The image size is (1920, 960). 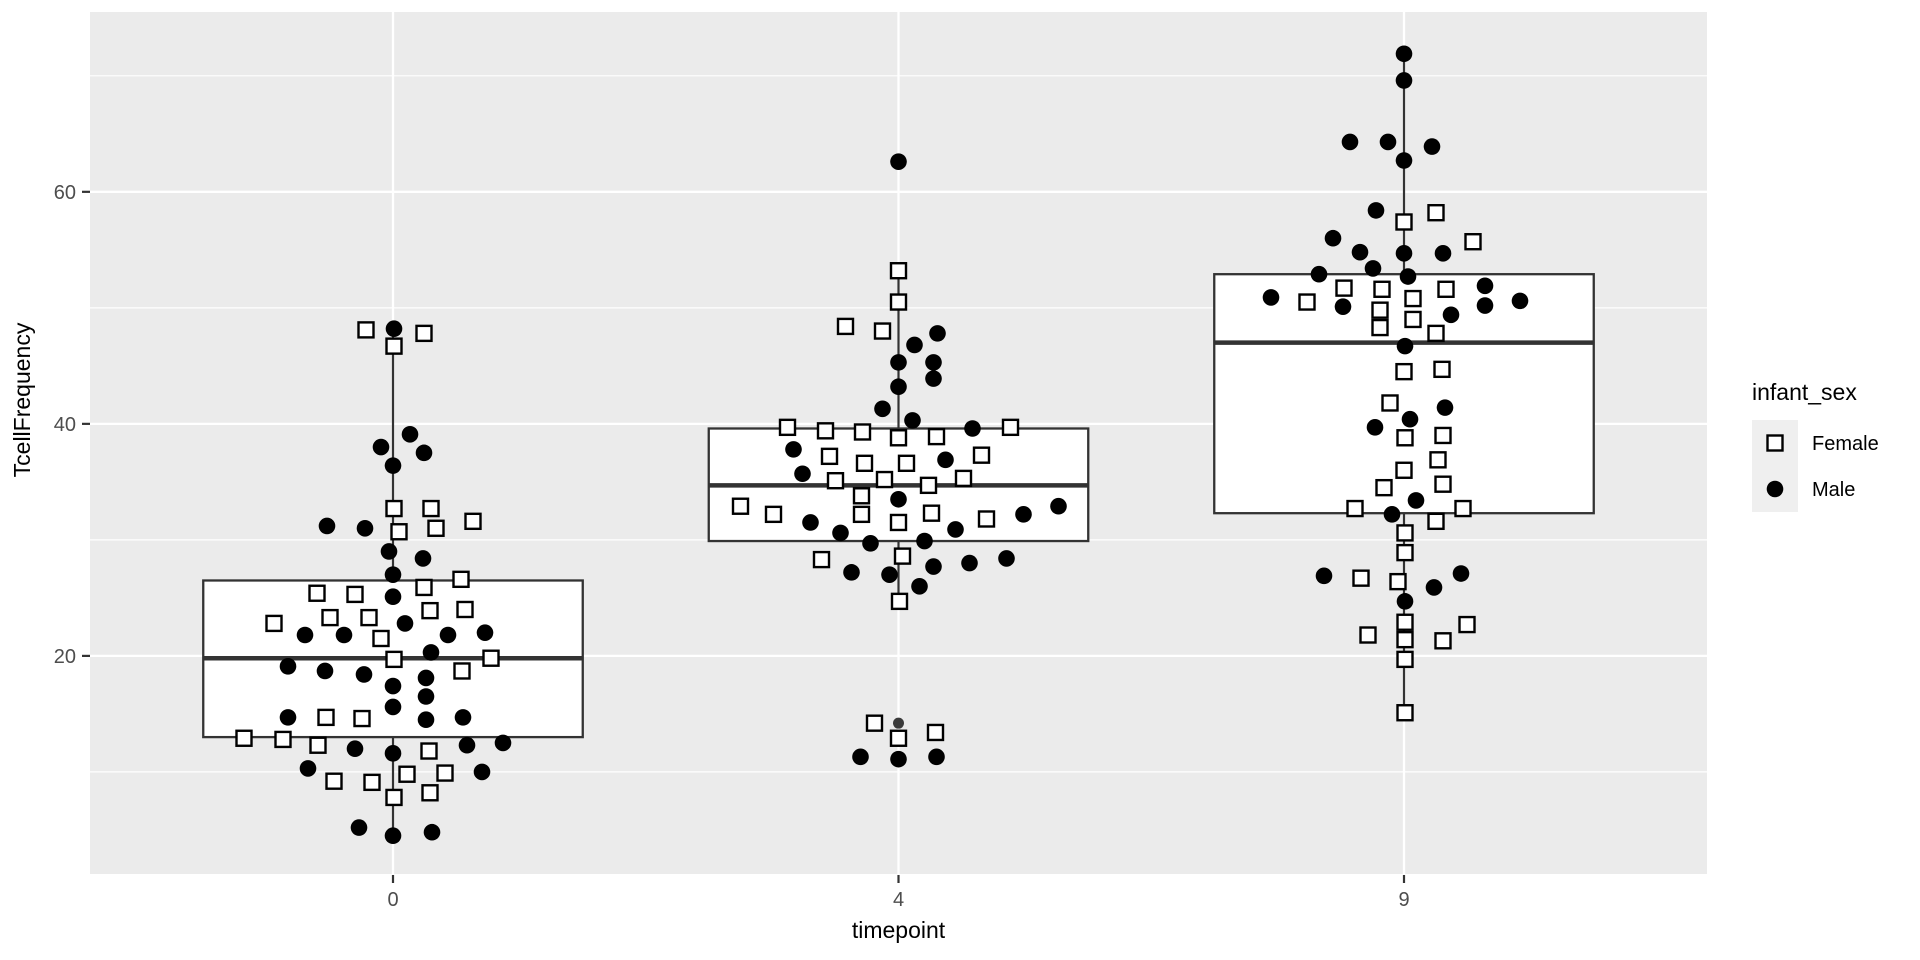 I want to click on x-axis-title: timepoint, so click(x=899, y=930).